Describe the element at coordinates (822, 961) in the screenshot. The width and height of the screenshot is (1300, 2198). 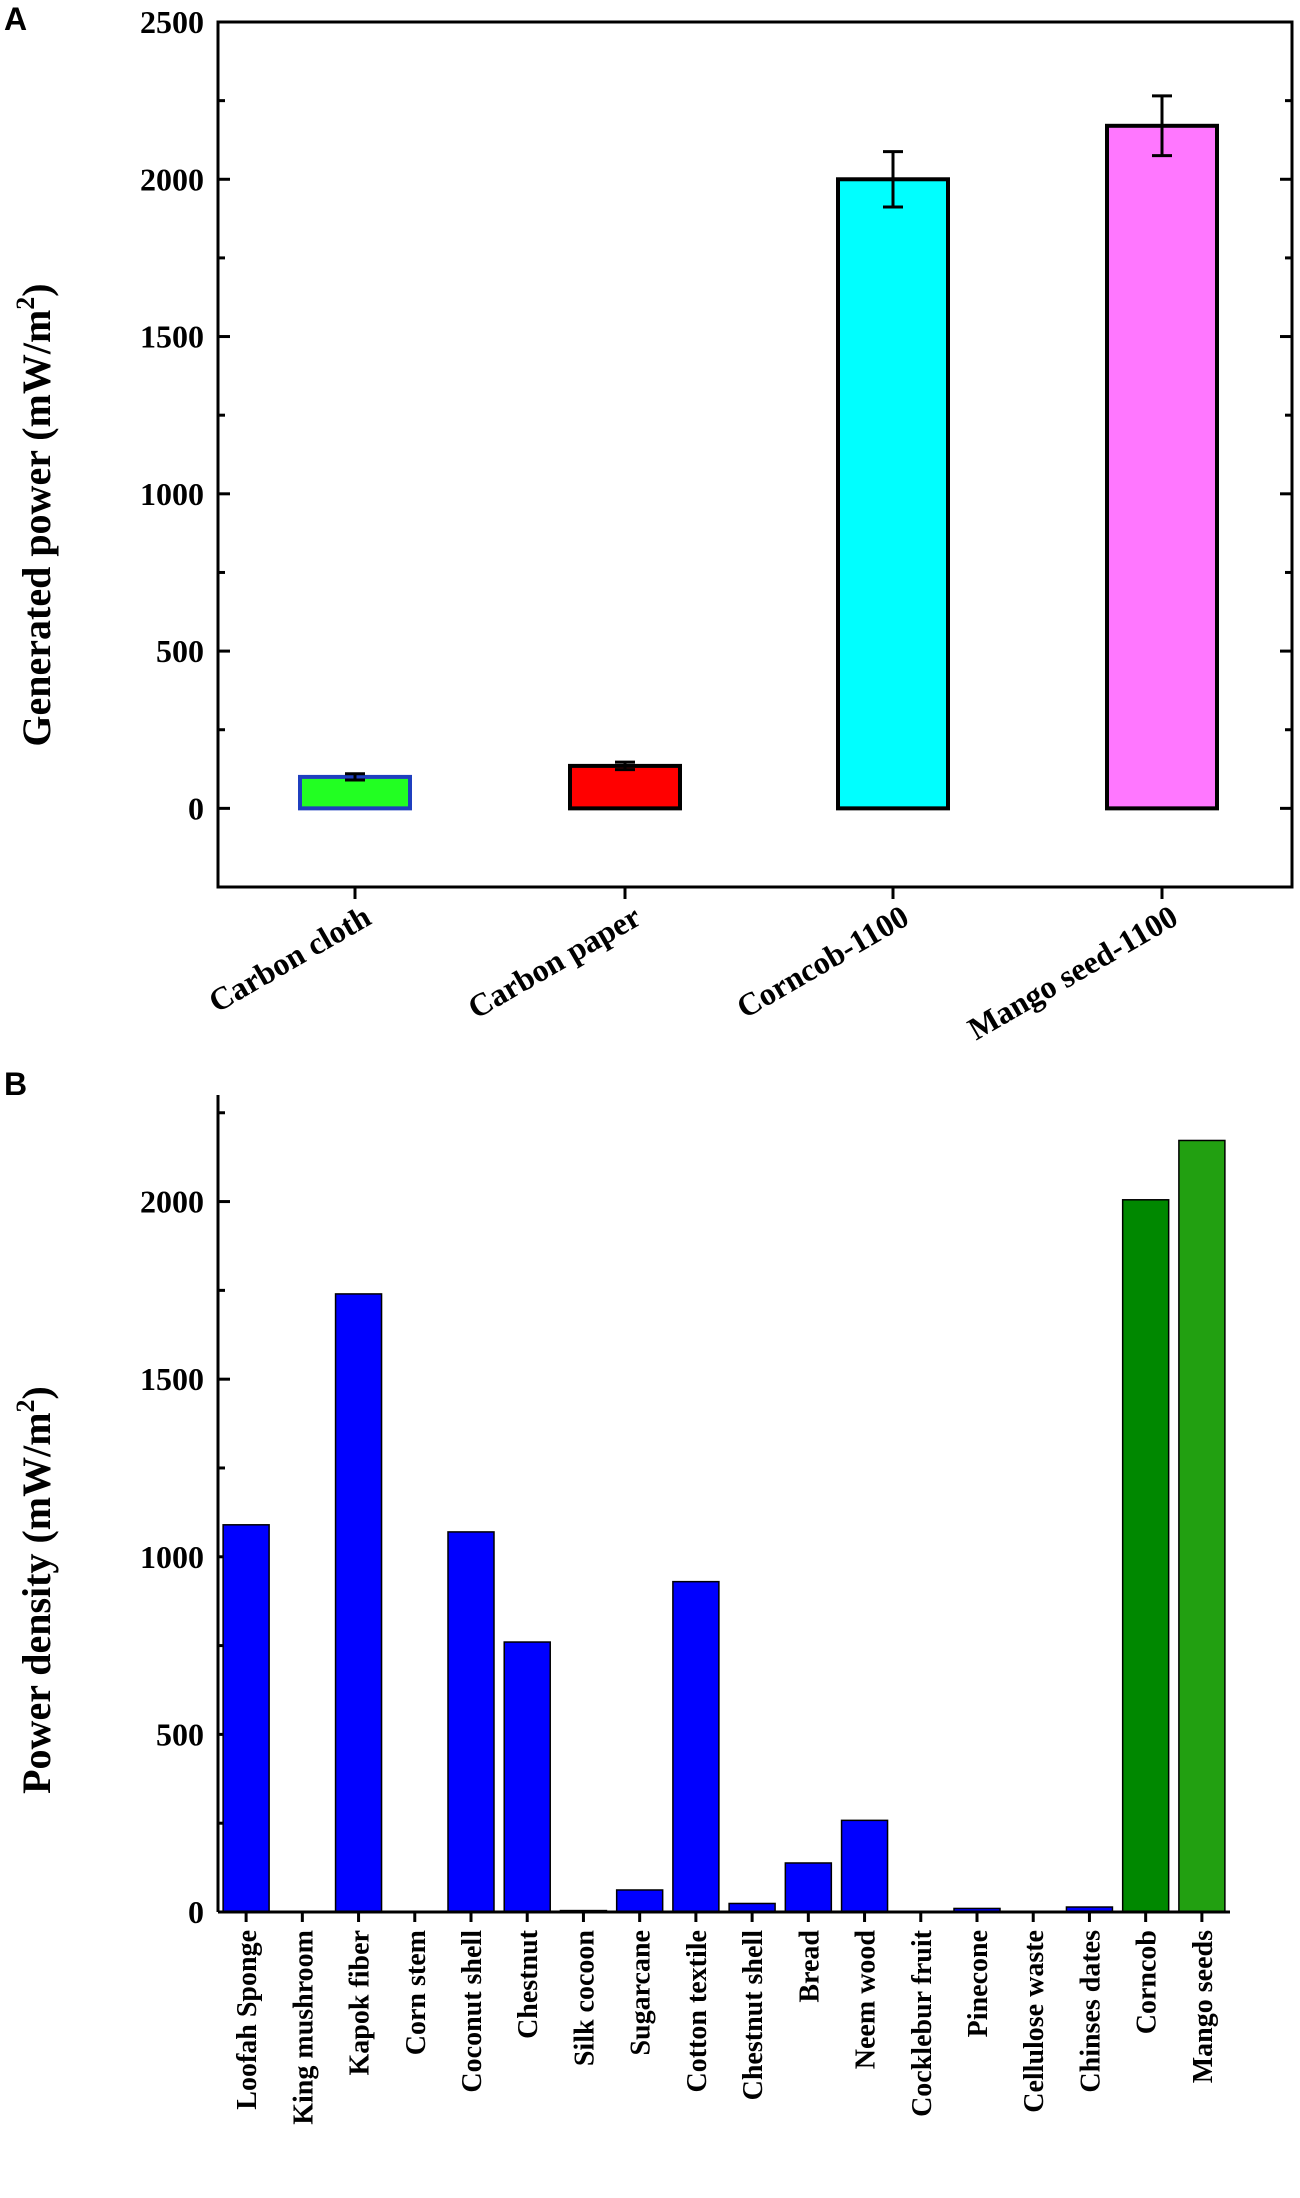
I see `x-tick-label: Corncob-1100` at that location.